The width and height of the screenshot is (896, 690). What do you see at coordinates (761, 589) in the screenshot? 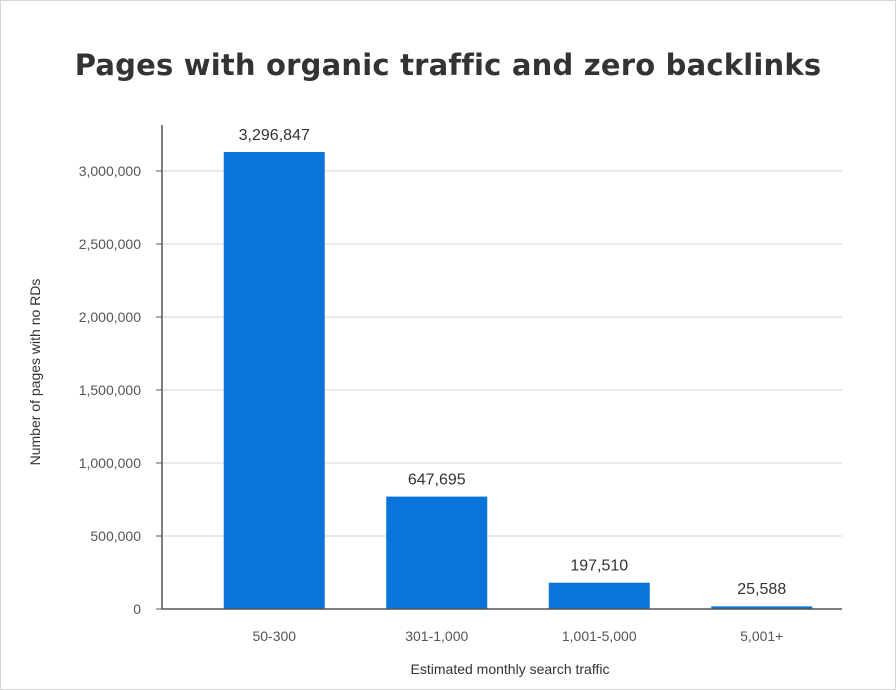
I see `data-label: 25,588` at bounding box center [761, 589].